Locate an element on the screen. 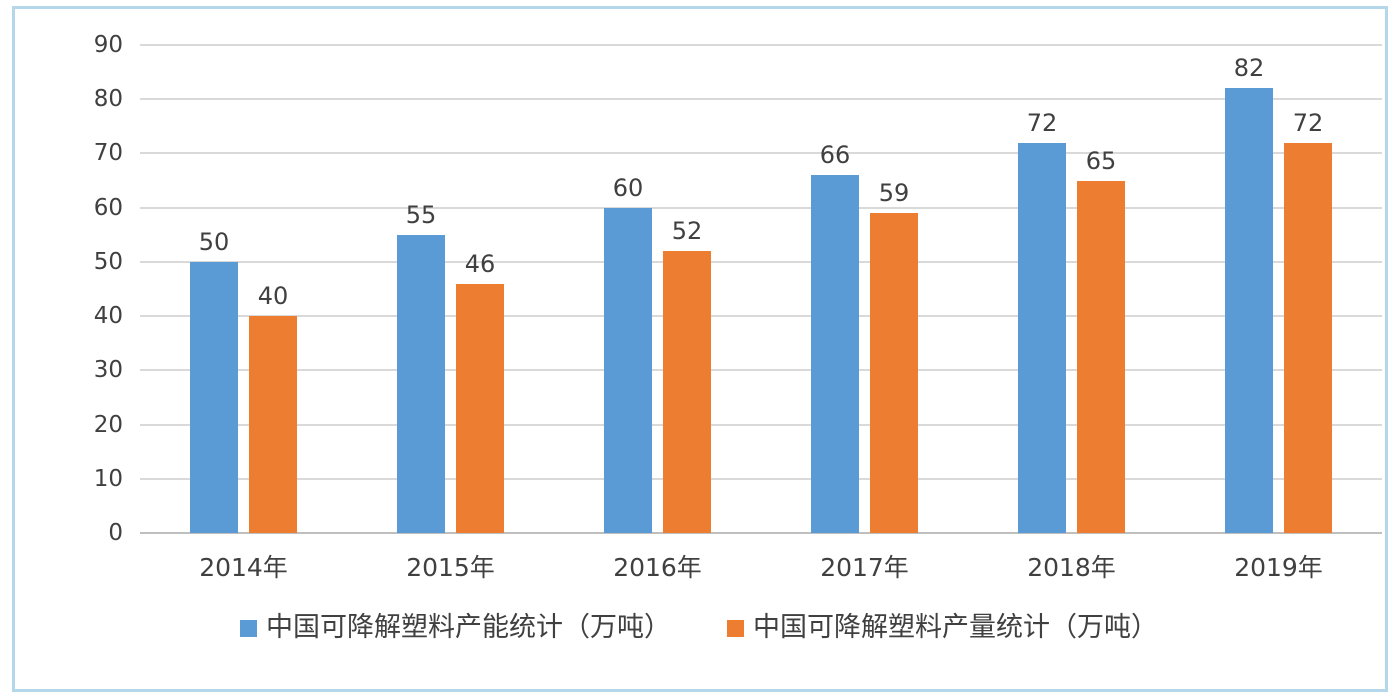  bar-output-2014年 is located at coordinates (273, 424).